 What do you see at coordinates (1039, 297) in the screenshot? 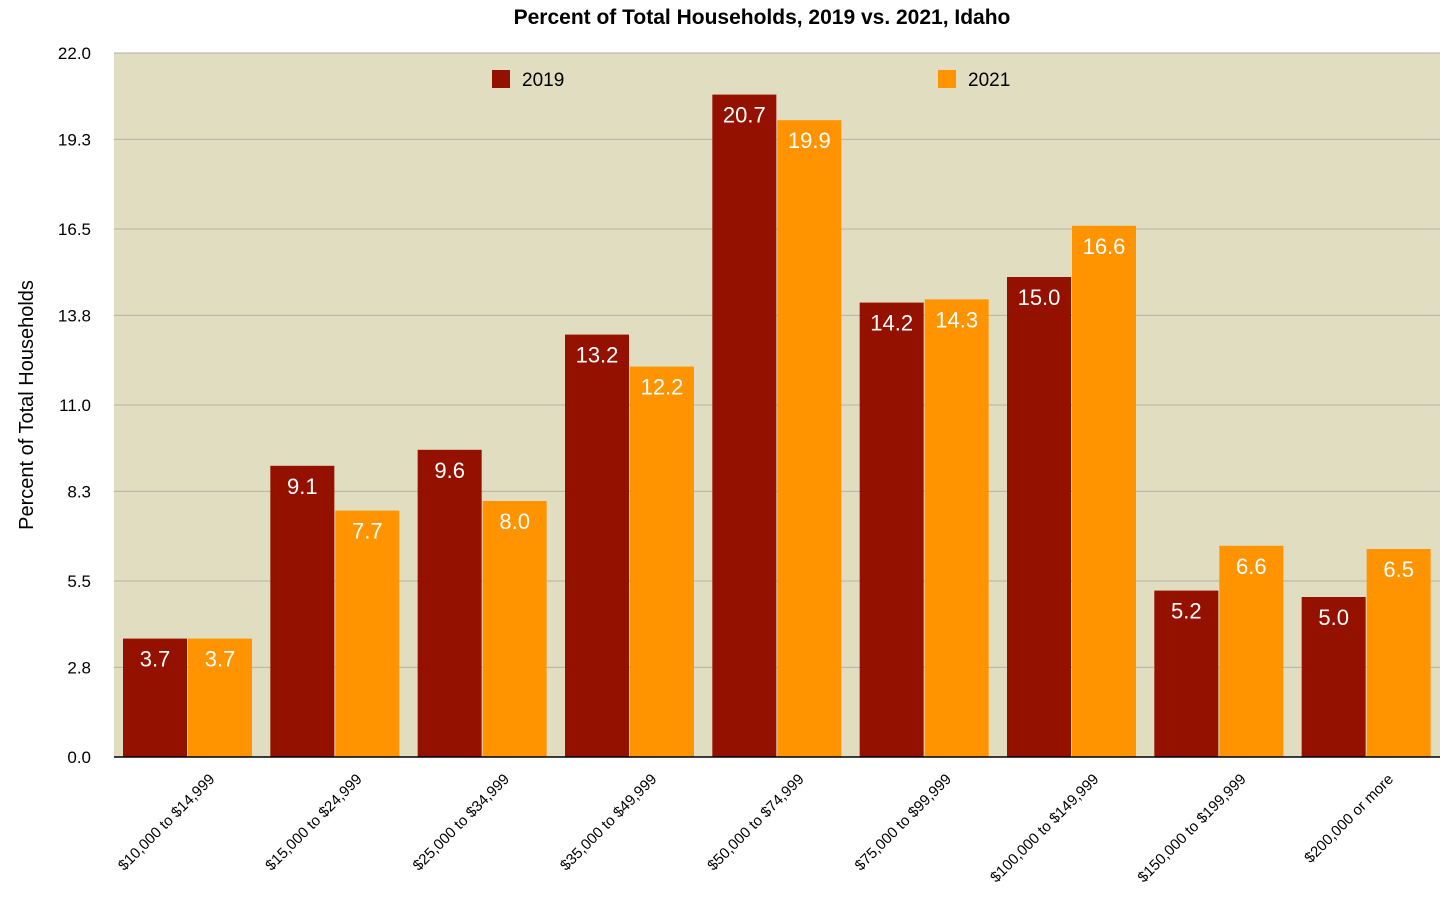
I see `data-label: 15.0` at bounding box center [1039, 297].